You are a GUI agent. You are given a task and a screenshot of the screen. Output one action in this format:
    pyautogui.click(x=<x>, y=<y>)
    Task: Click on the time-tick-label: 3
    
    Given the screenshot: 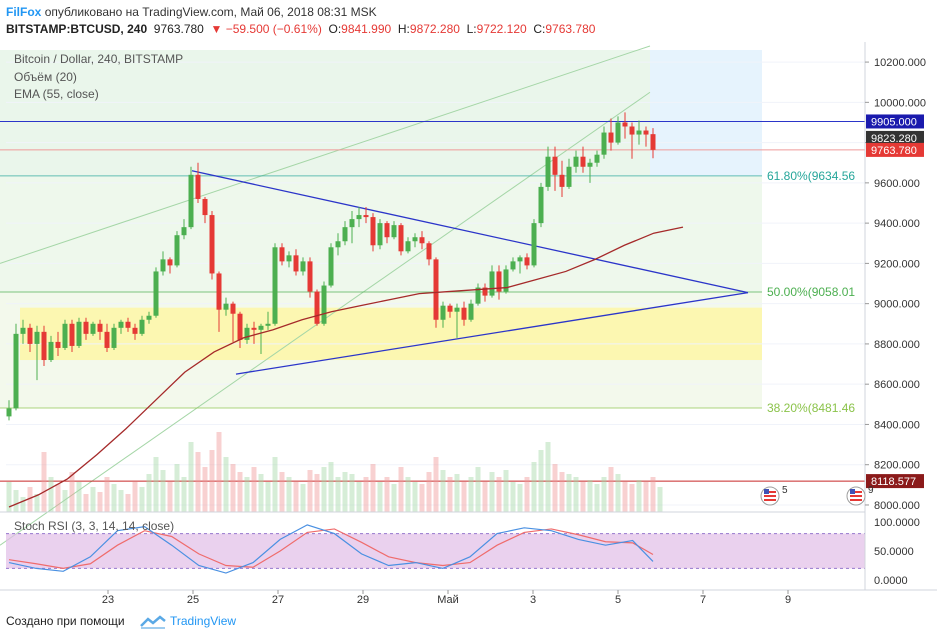 What is the action you would take?
    pyautogui.click(x=533, y=600)
    